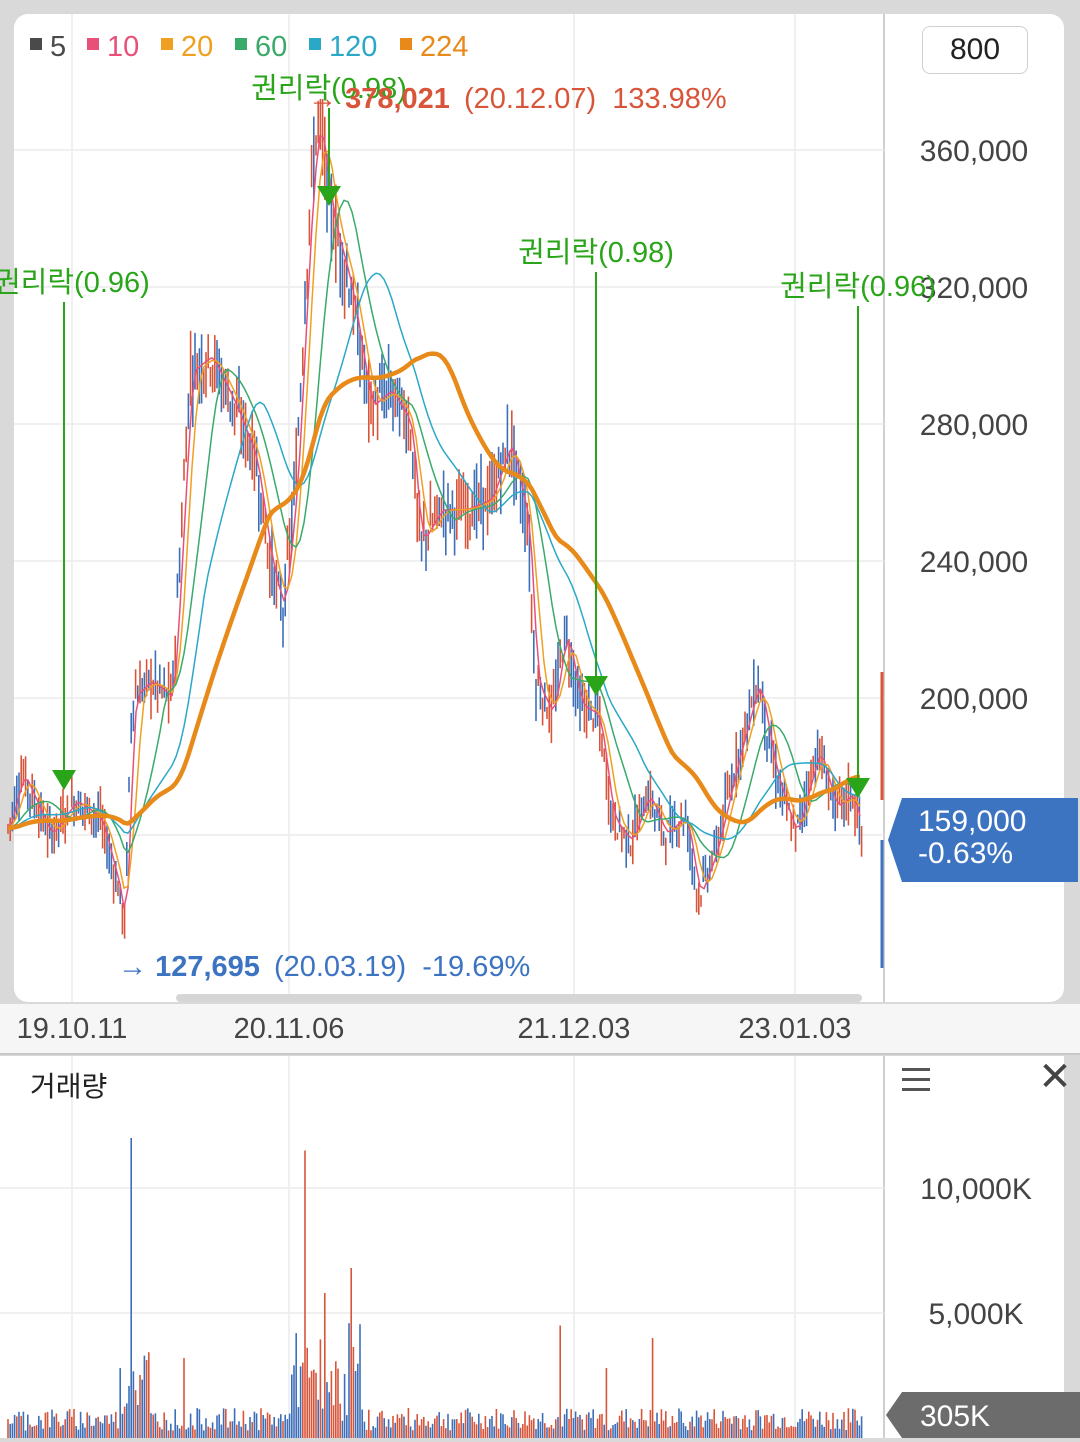 The width and height of the screenshot is (1080, 1442). I want to click on price-tick-label: 360,000, so click(974, 151).